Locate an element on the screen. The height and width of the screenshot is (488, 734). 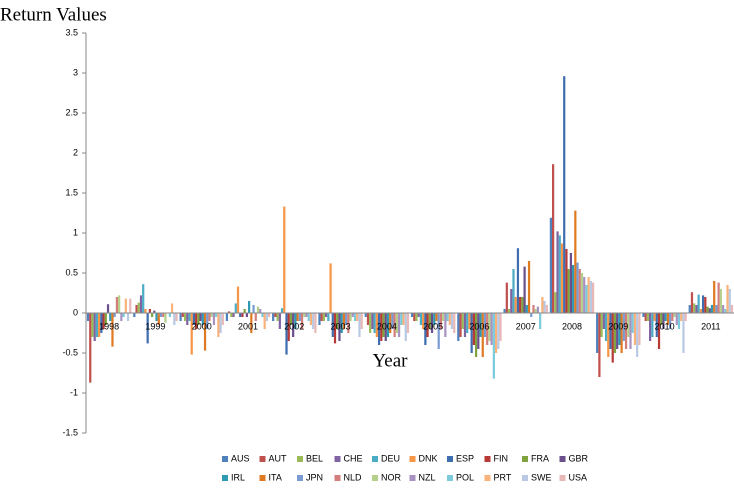
x-tick-label: 2003 is located at coordinates (341, 326).